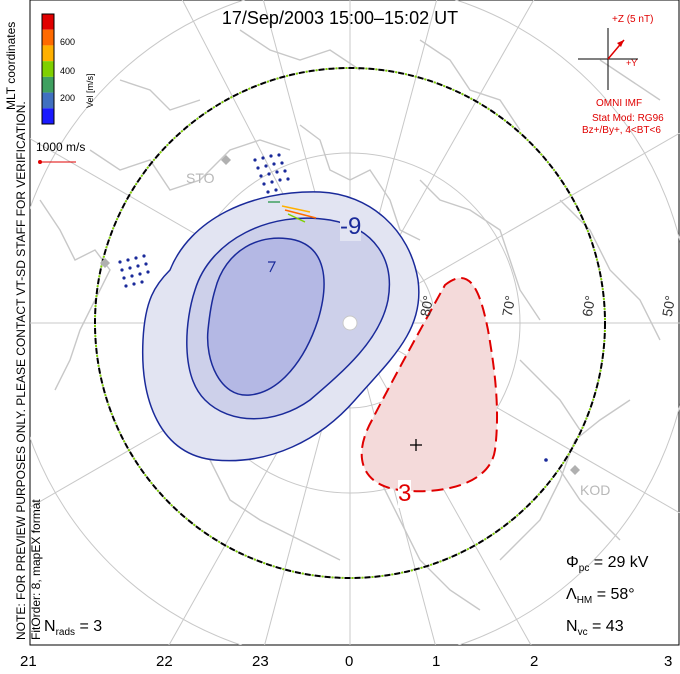  What do you see at coordinates (164, 661) in the screenshot?
I see `mlt-label-22: 22` at bounding box center [164, 661].